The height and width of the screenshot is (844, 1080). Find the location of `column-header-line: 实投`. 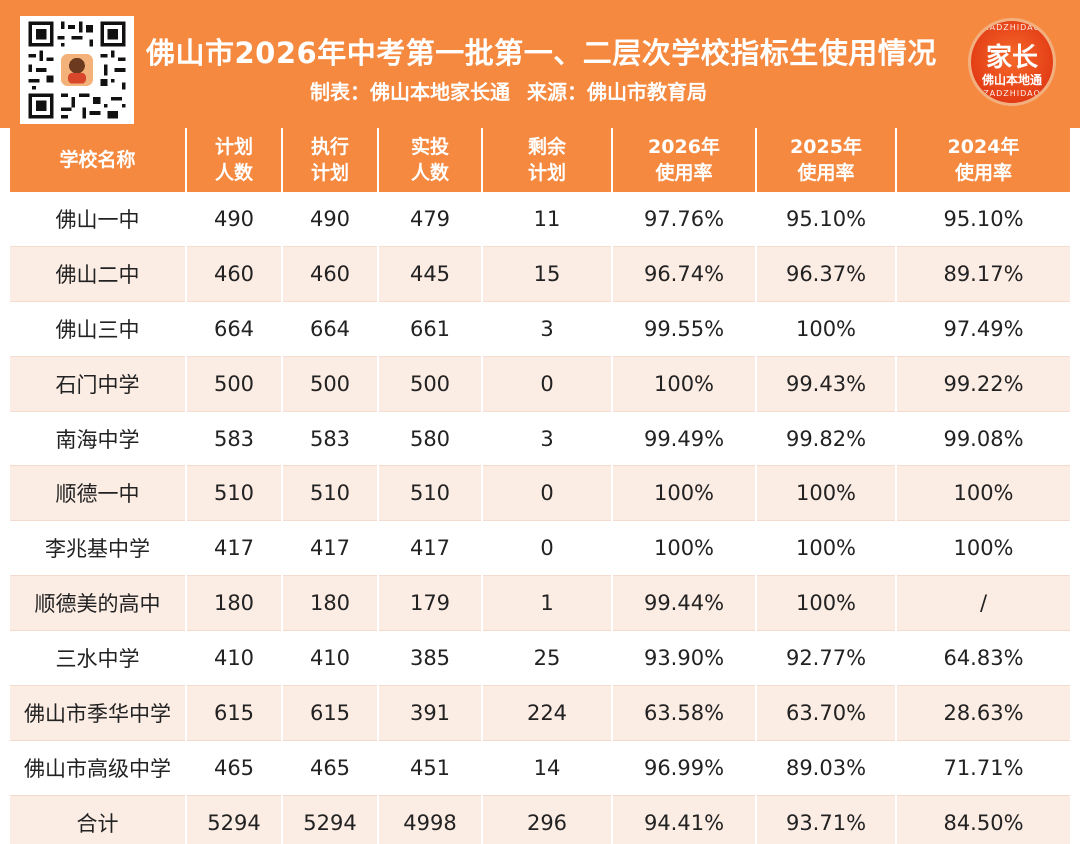

column-header-line: 实投 is located at coordinates (429, 147).